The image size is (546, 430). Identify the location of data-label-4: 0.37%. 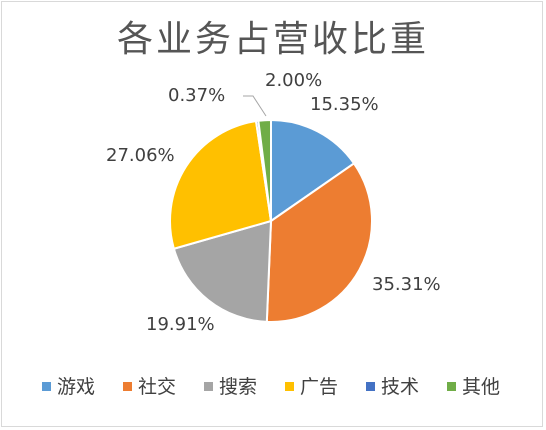
(196, 95).